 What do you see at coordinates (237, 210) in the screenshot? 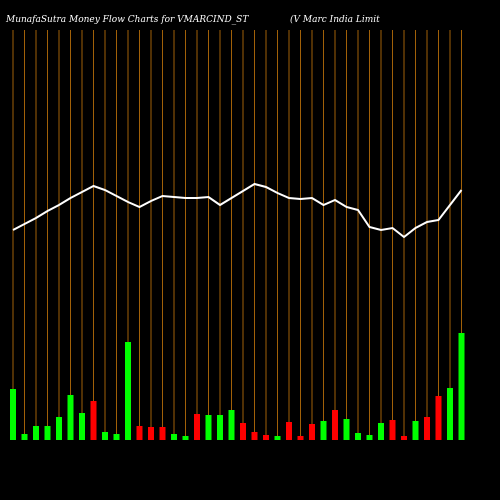
I see `price-line` at bounding box center [237, 210].